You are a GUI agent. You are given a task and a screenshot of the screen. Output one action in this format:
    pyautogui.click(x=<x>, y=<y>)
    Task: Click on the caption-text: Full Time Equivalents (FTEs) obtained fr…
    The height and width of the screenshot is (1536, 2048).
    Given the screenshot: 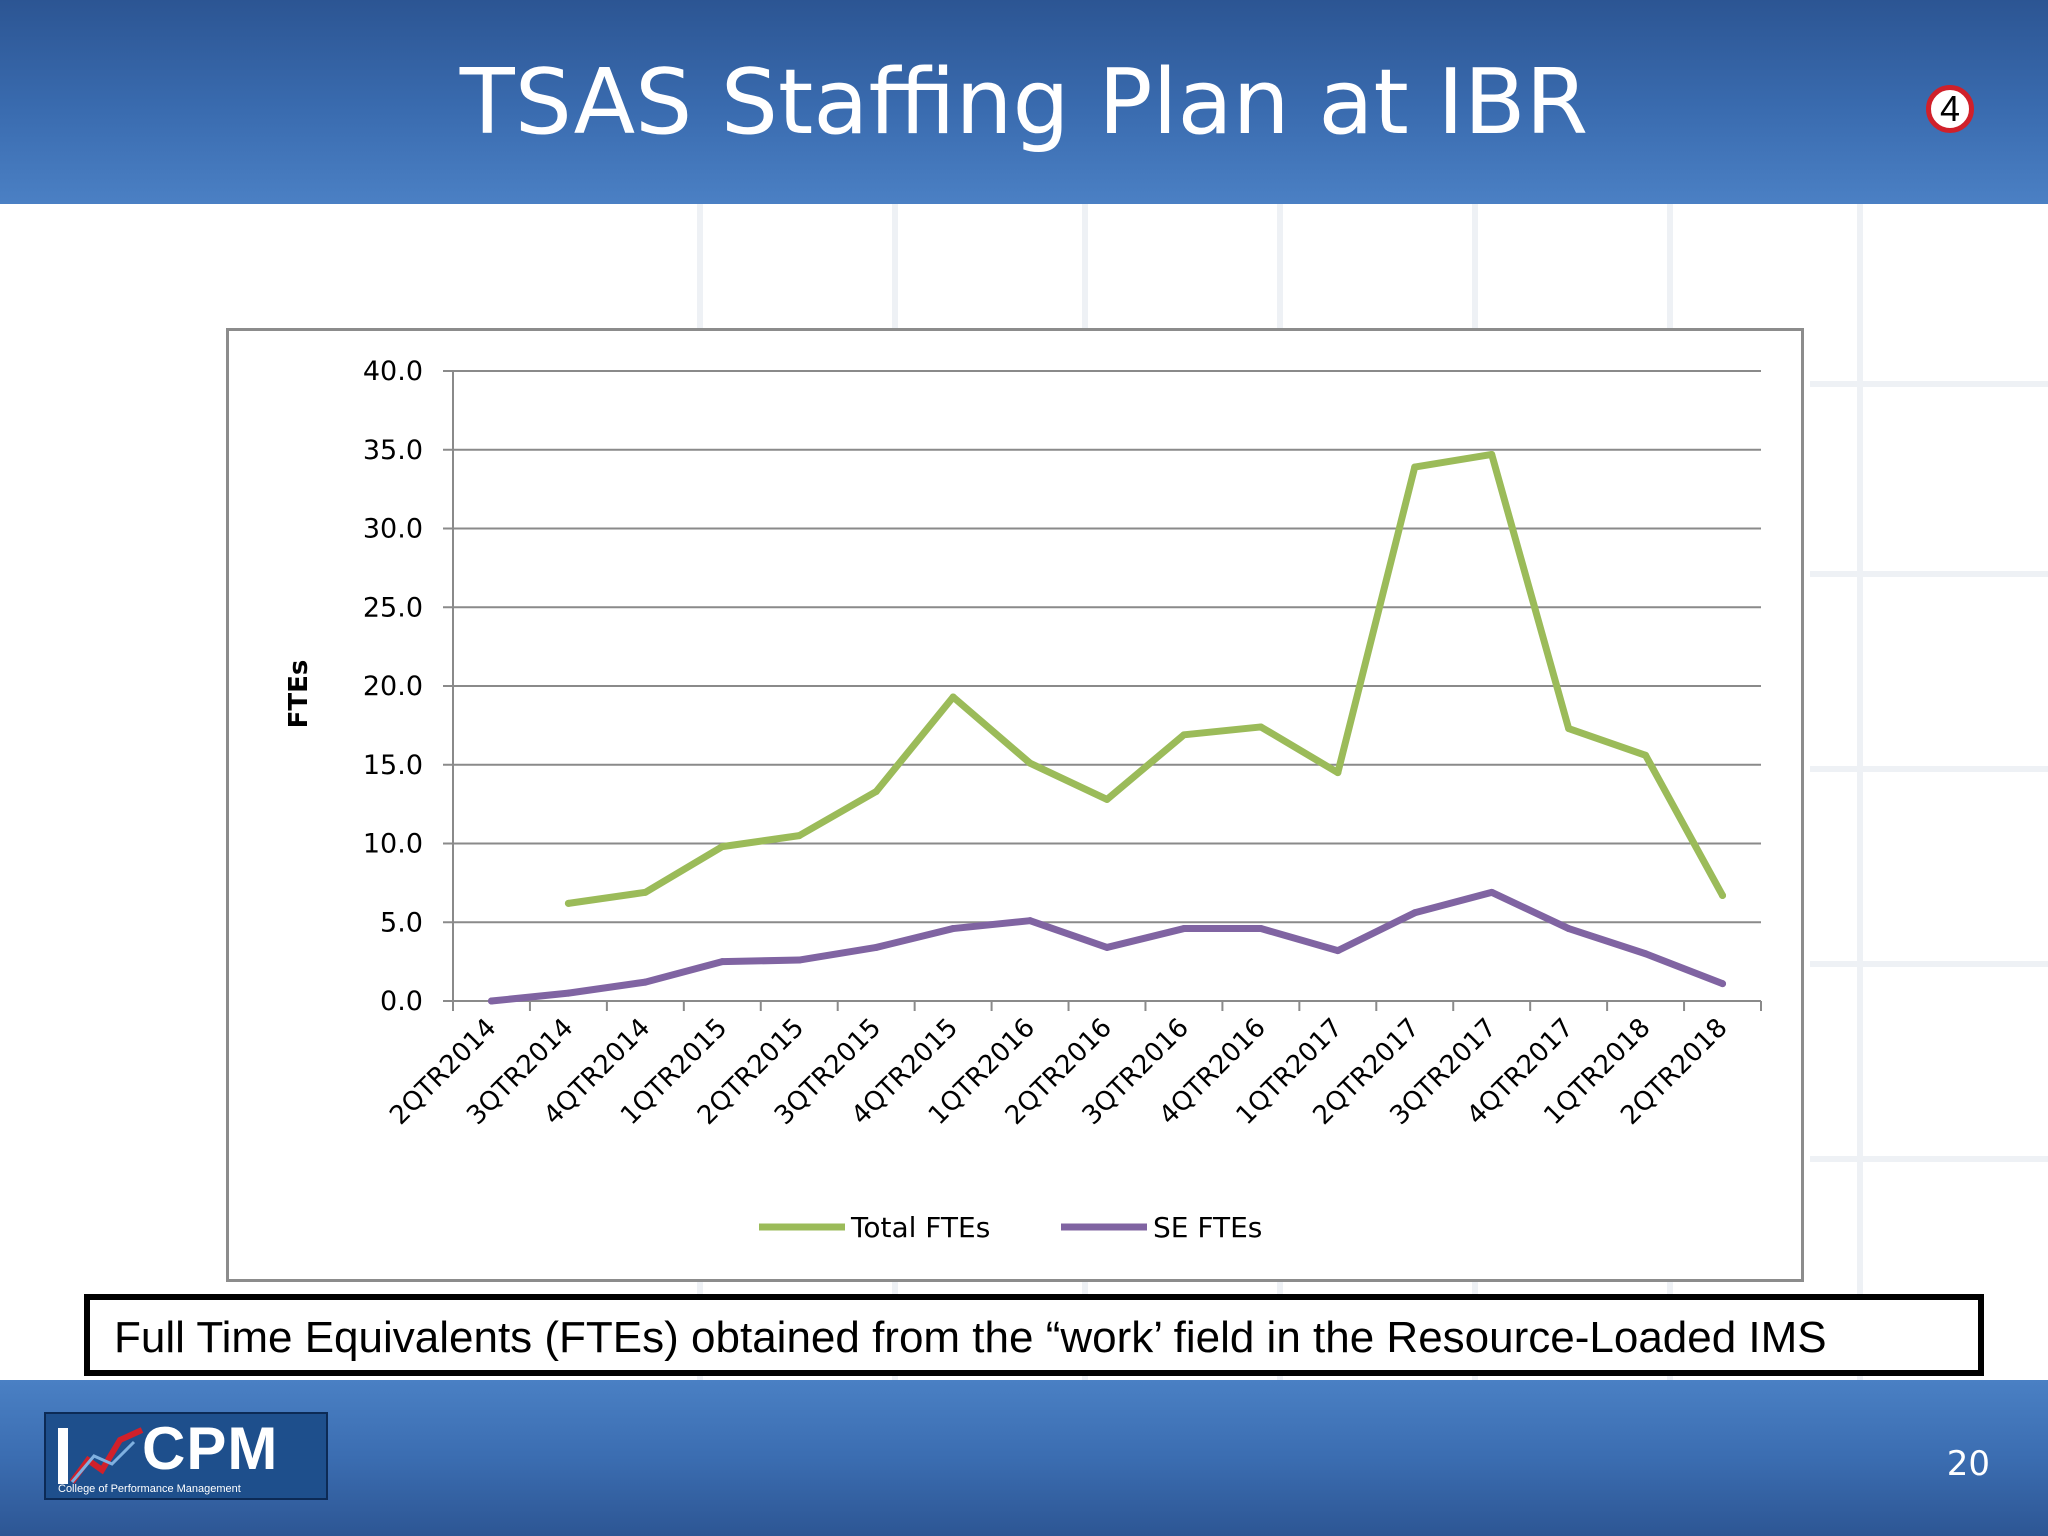 What is the action you would take?
    pyautogui.click(x=970, y=1337)
    